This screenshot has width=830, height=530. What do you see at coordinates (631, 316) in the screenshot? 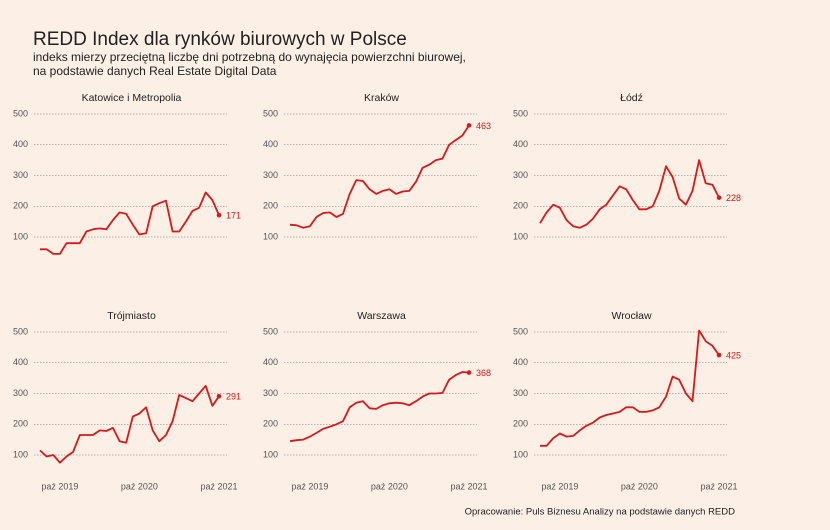
I see `panel-title: Wrocław` at bounding box center [631, 316].